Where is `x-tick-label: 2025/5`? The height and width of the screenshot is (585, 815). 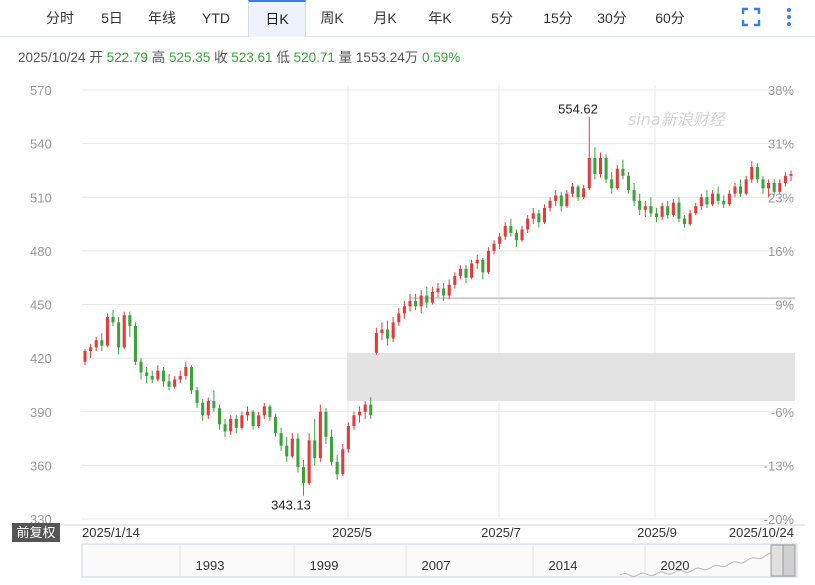 x-tick-label: 2025/5 is located at coordinates (352, 532).